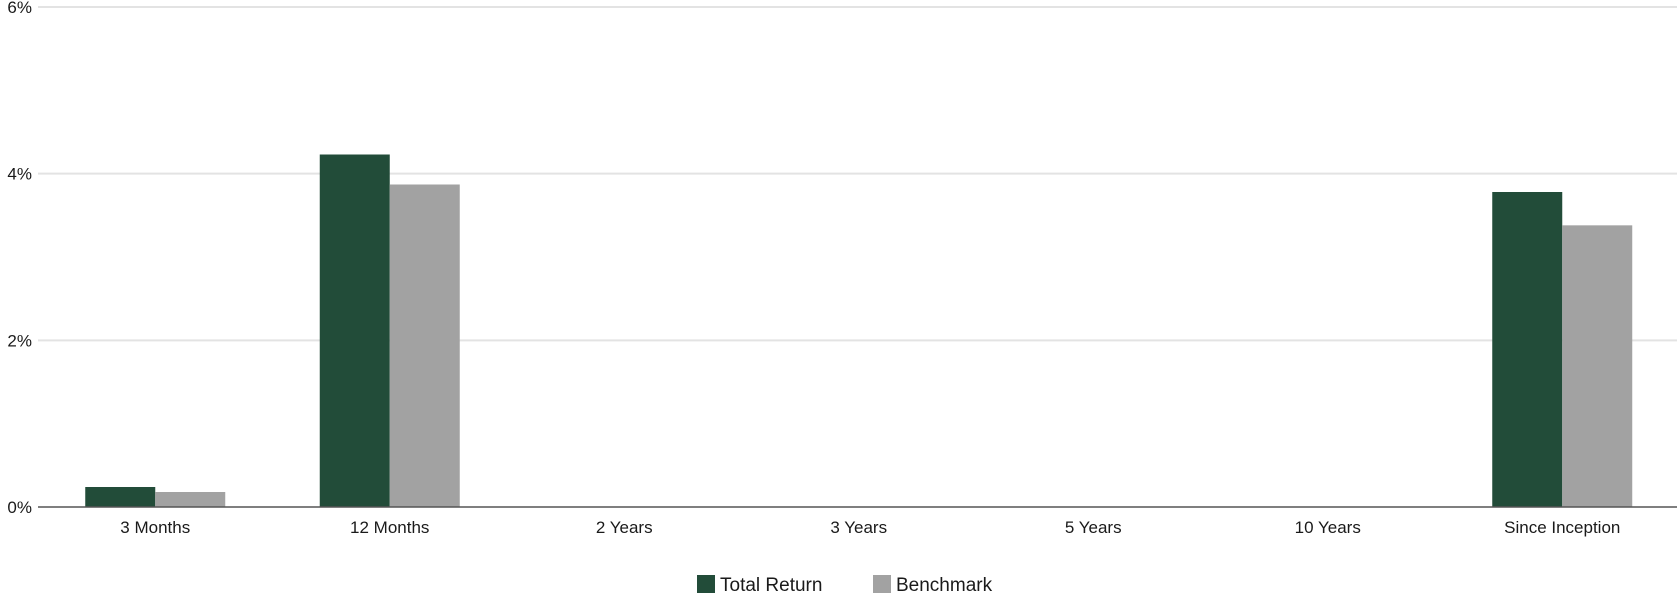 The image size is (1677, 602). Describe the element at coordinates (155, 527) in the screenshot. I see `x-tick-label: 3 Months` at that location.